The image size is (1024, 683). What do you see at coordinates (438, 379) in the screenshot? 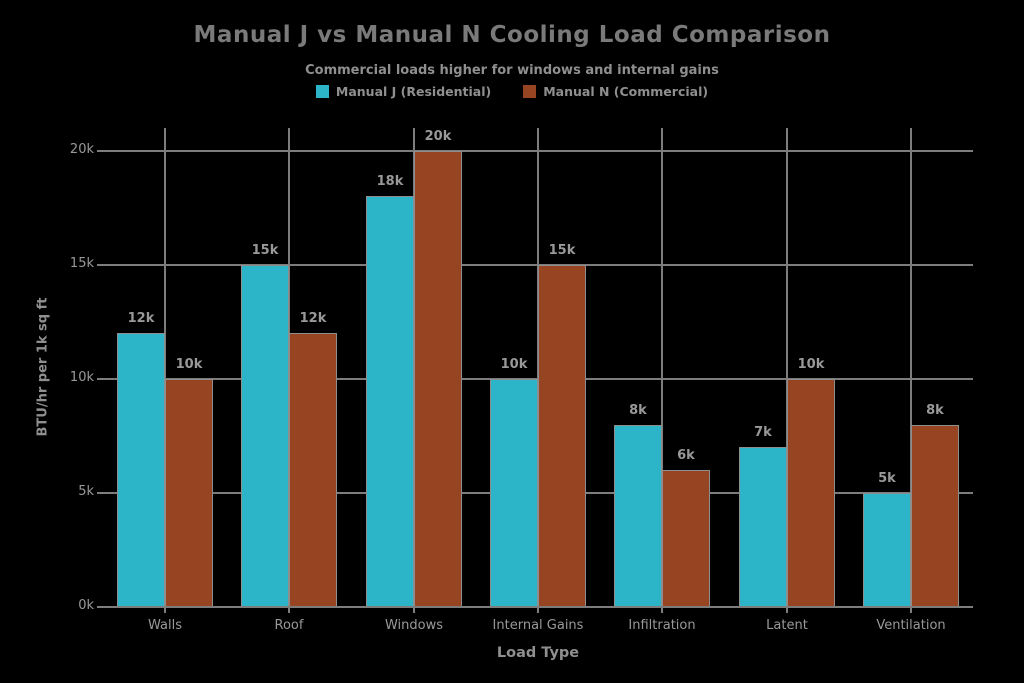
I see `bar-manual-n-windows` at bounding box center [438, 379].